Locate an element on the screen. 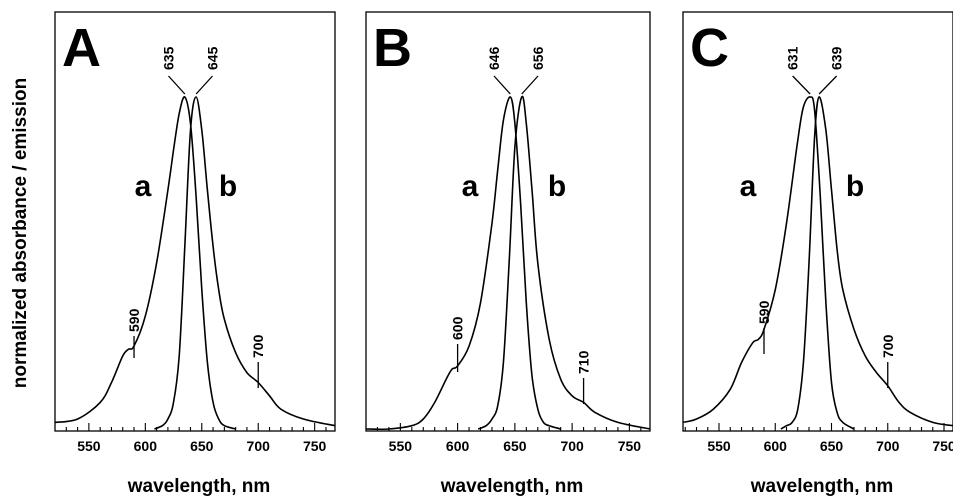 The image size is (953, 498). shoulder-annotation: 600 is located at coordinates (458, 328).